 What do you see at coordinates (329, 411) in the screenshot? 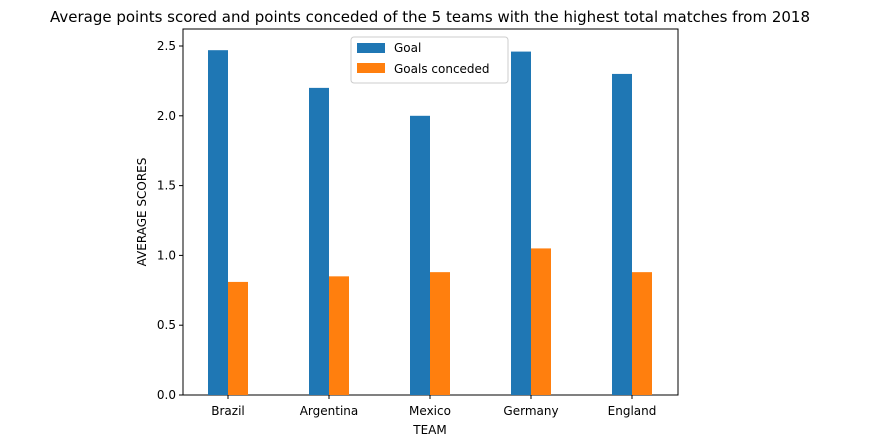
I see `x-tick-label-argentina: Argentina` at bounding box center [329, 411].